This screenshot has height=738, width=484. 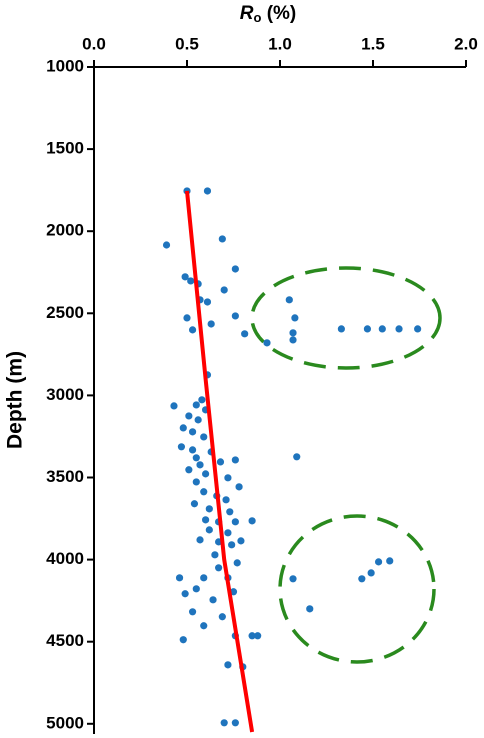 I want to click on x-tick-label: 1.5, so click(x=373, y=43).